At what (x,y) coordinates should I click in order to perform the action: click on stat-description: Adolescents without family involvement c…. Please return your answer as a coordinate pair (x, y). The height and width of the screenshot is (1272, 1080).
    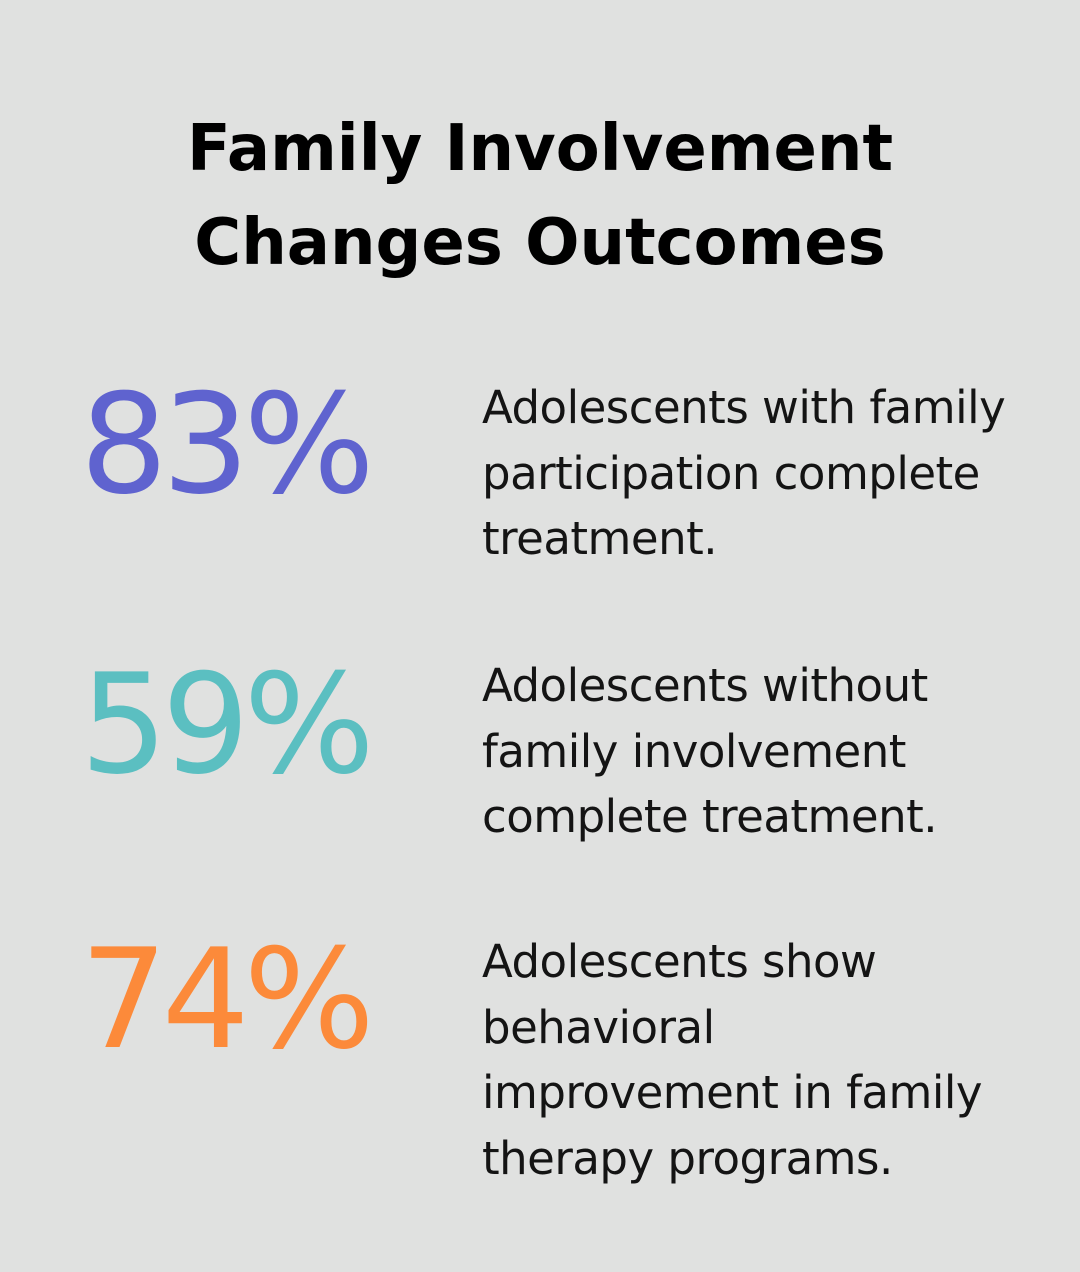
    Looking at the image, I should click on (762, 751).